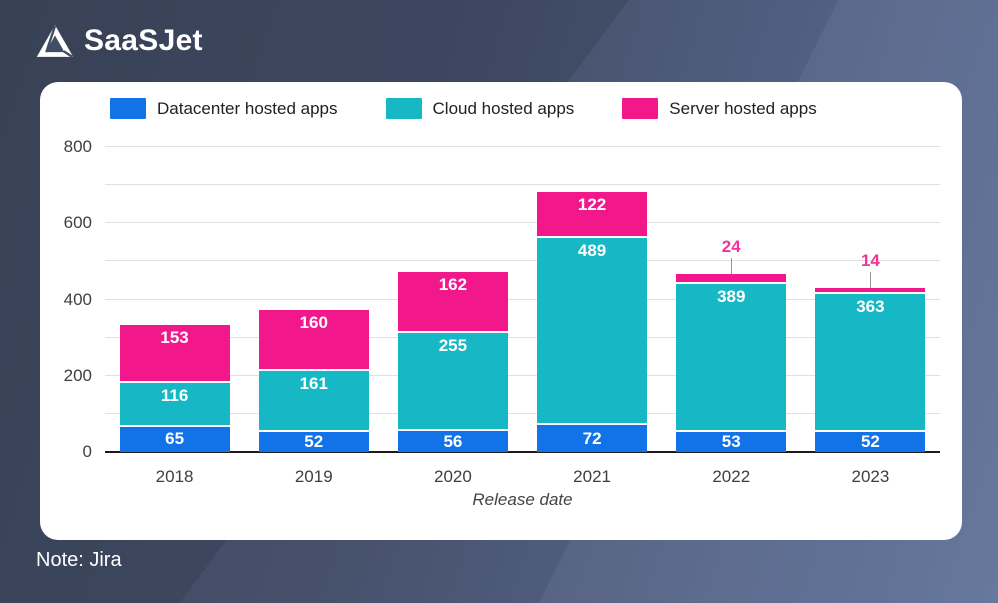 This screenshot has width=998, height=603. What do you see at coordinates (743, 108) in the screenshot?
I see `legend-label-server: Server hosted apps` at bounding box center [743, 108].